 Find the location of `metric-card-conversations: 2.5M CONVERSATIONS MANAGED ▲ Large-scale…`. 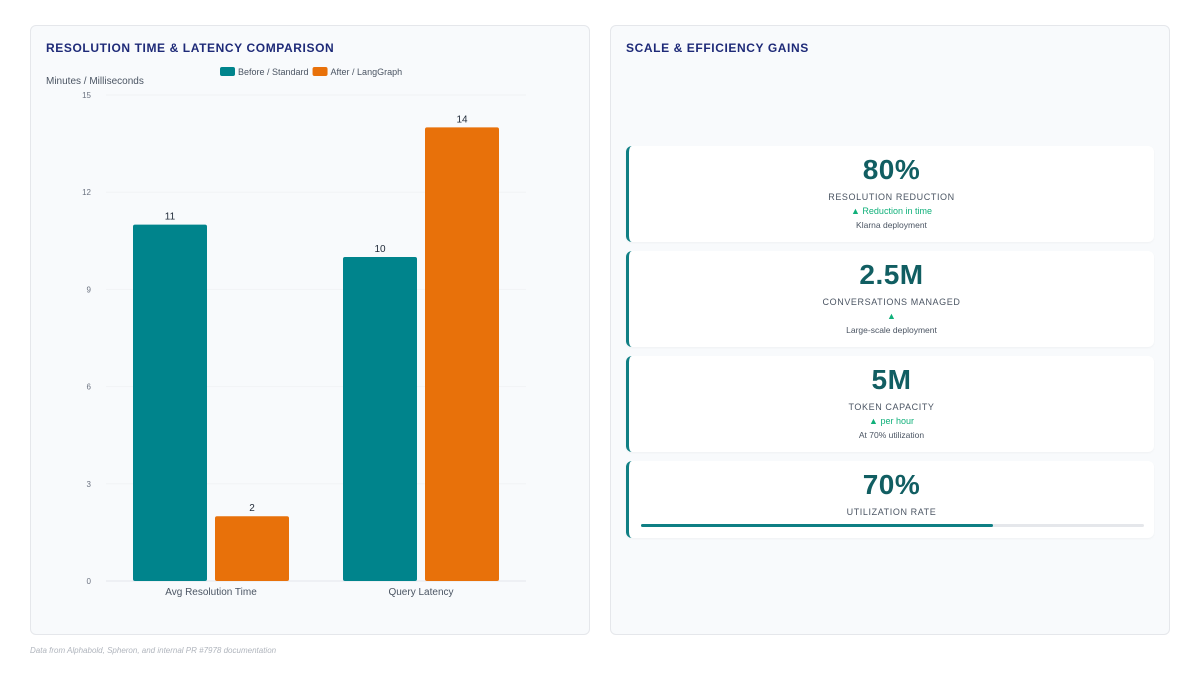

metric-card-conversations: 2.5M CONVERSATIONS MANAGED ▲ Large-scale… is located at coordinates (890, 299).